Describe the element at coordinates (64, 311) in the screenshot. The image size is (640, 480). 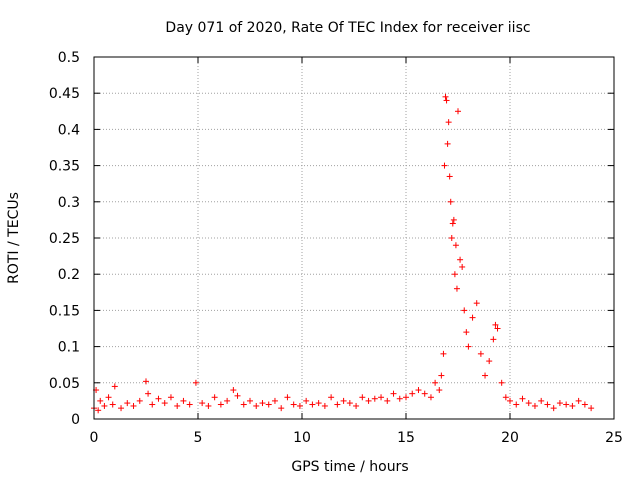
I see `y-tick-label: 0.15` at that location.